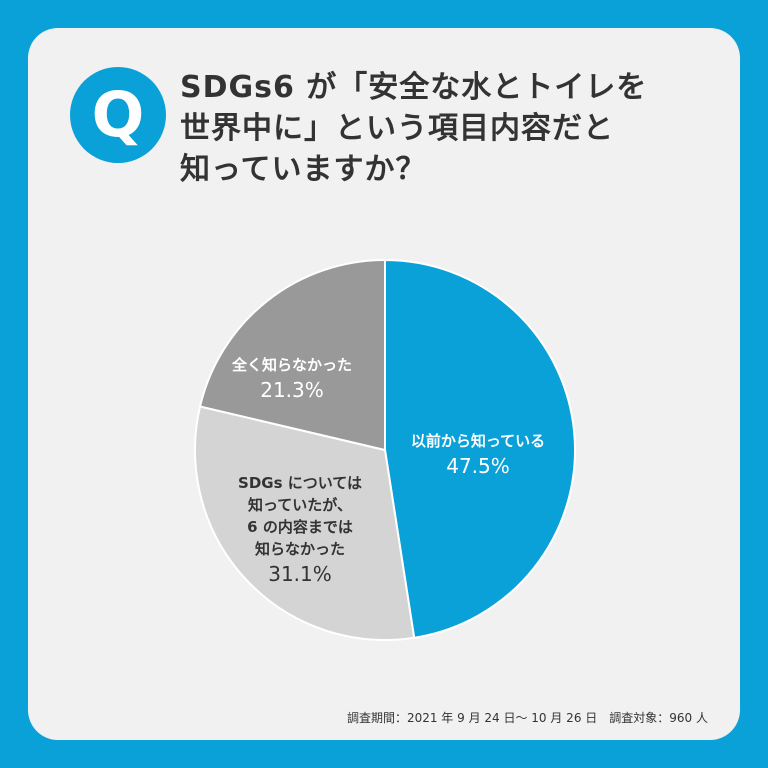  What do you see at coordinates (414, 87) in the screenshot?
I see `title-line: SDGs6 が「安全な水とトイレを` at bounding box center [414, 87].